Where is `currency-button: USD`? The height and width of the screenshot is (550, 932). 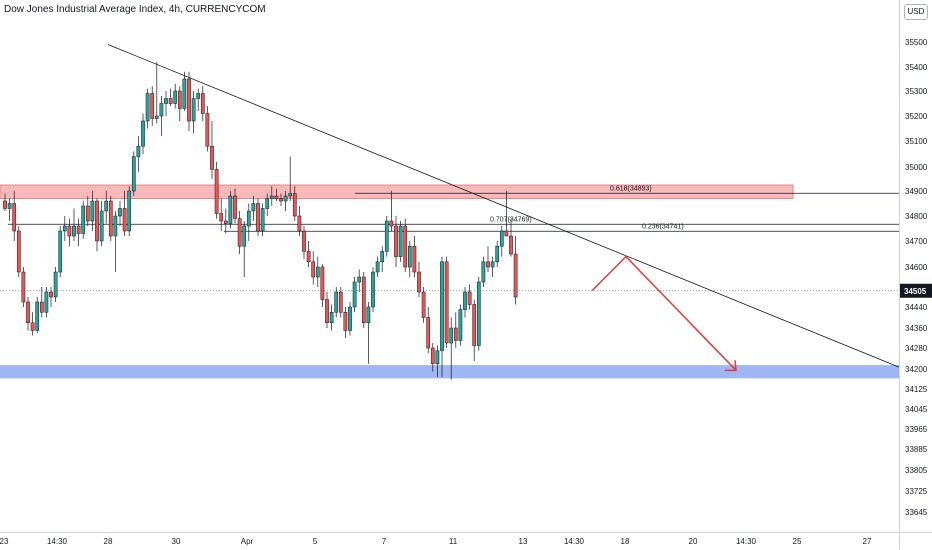 currency-button: USD is located at coordinates (916, 12).